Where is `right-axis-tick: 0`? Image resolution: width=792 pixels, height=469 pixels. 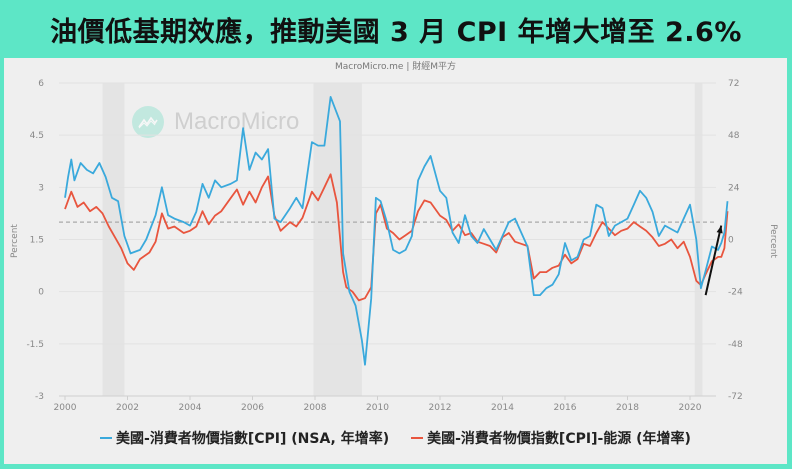
right-axis-tick: 0 is located at coordinates (731, 241).